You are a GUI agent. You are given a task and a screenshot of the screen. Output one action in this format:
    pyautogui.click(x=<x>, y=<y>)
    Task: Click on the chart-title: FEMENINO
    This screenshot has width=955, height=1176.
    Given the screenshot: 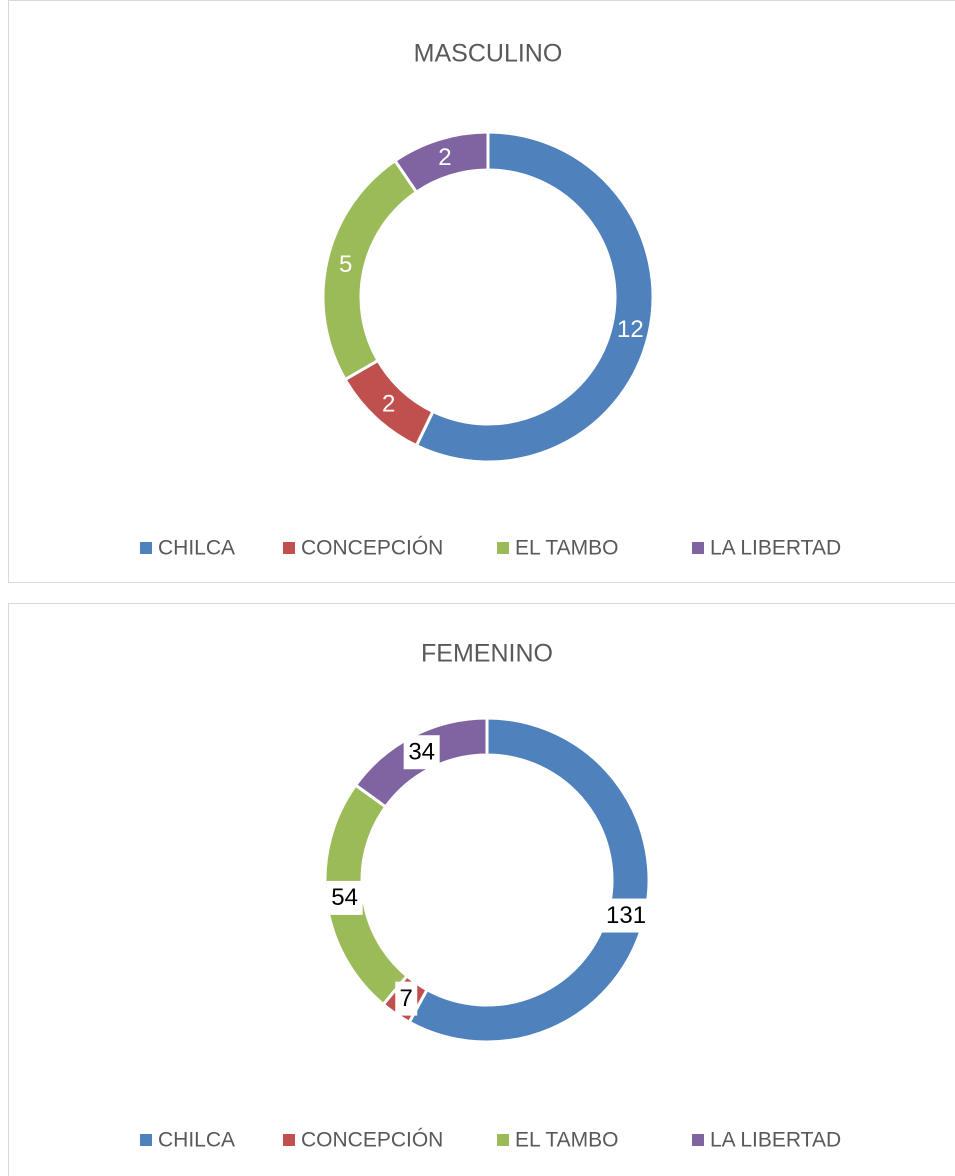 What is the action you would take?
    pyautogui.click(x=487, y=654)
    